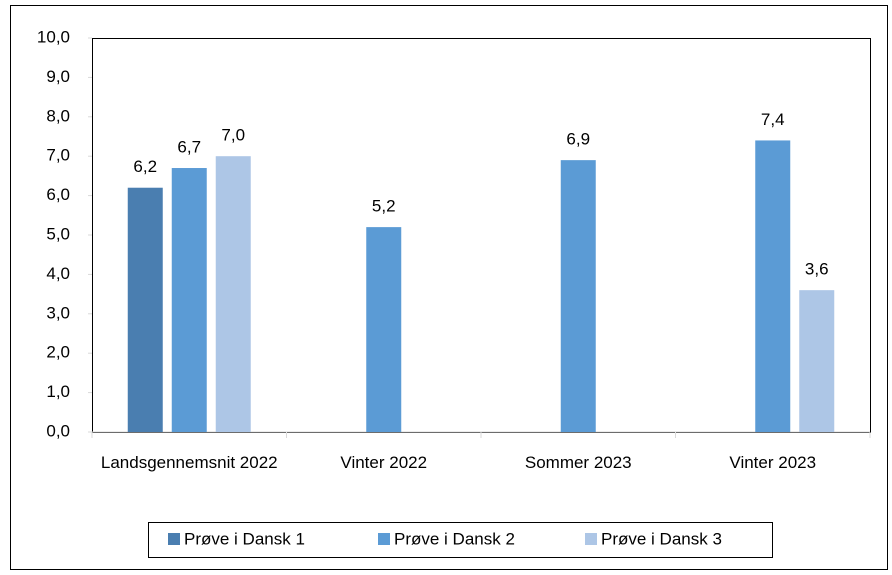 The height and width of the screenshot is (575, 892). What do you see at coordinates (189, 147) in the screenshot?
I see `data-label: 6,7` at bounding box center [189, 147].